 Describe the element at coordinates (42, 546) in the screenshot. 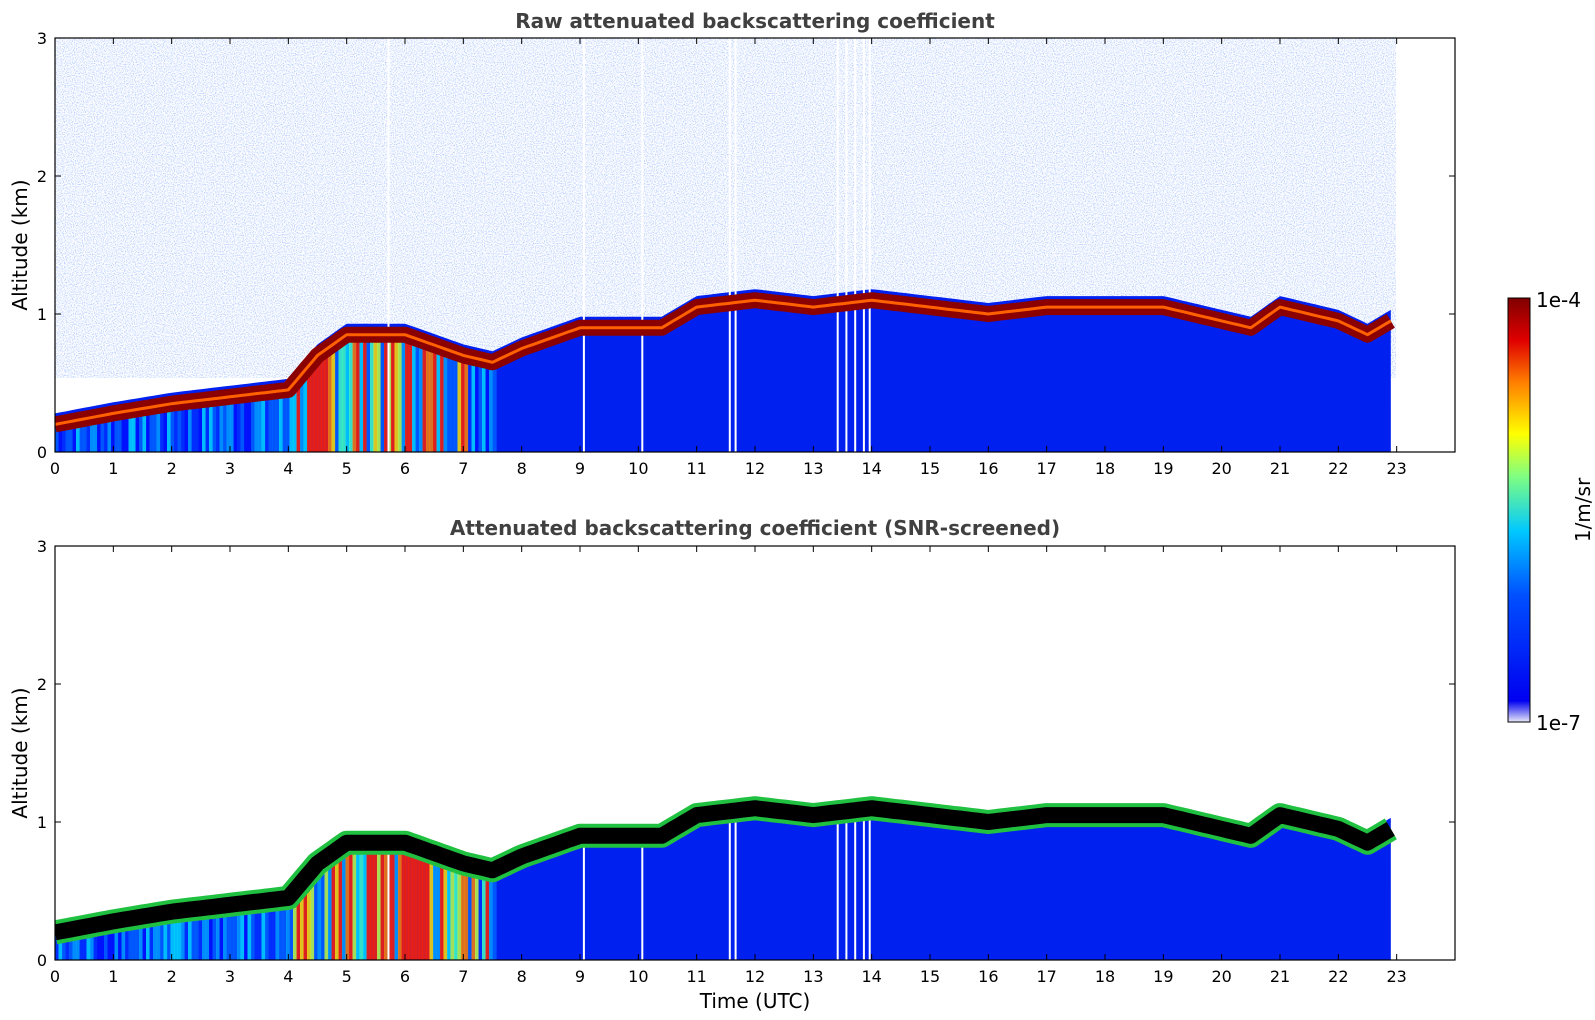

I see `y-tick-label: 3` at that location.